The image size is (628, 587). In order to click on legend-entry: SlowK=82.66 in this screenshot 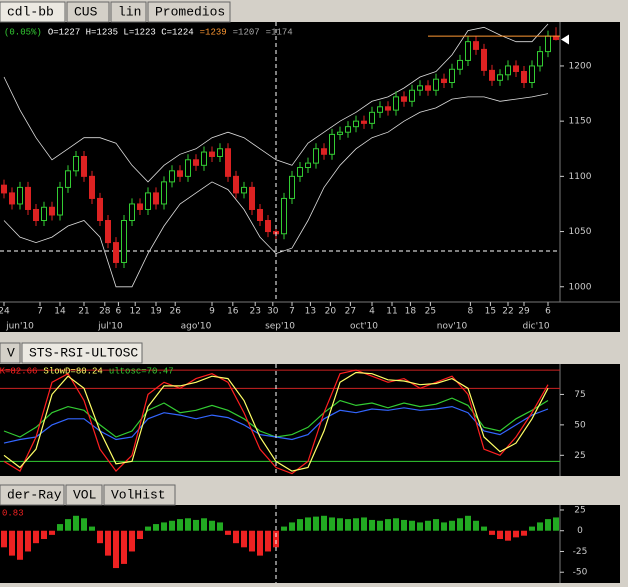, I will do `click(18, 371)`.